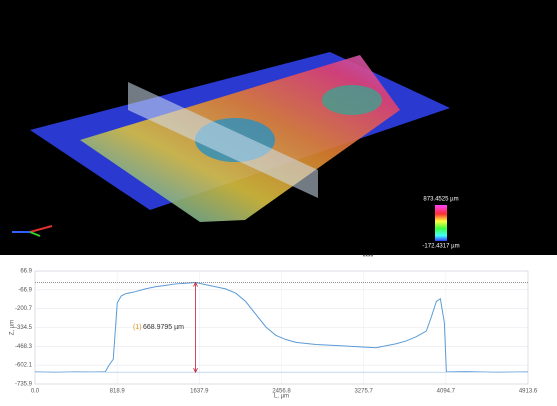 The width and height of the screenshot is (557, 406). Describe the element at coordinates (281, 397) in the screenshot. I see `x-axis-label: L, µm` at that location.